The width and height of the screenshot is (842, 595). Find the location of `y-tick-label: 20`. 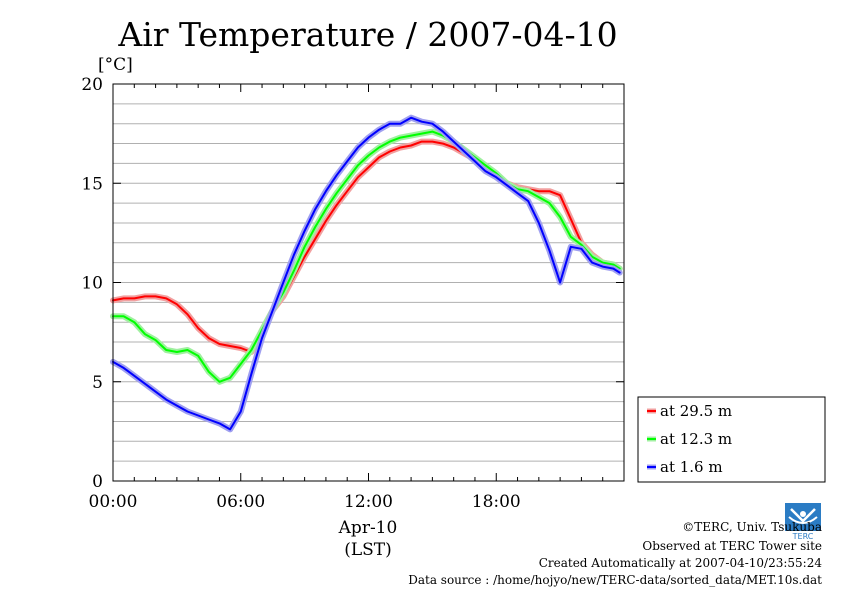

y-tick-label: 20 is located at coordinates (92, 85).